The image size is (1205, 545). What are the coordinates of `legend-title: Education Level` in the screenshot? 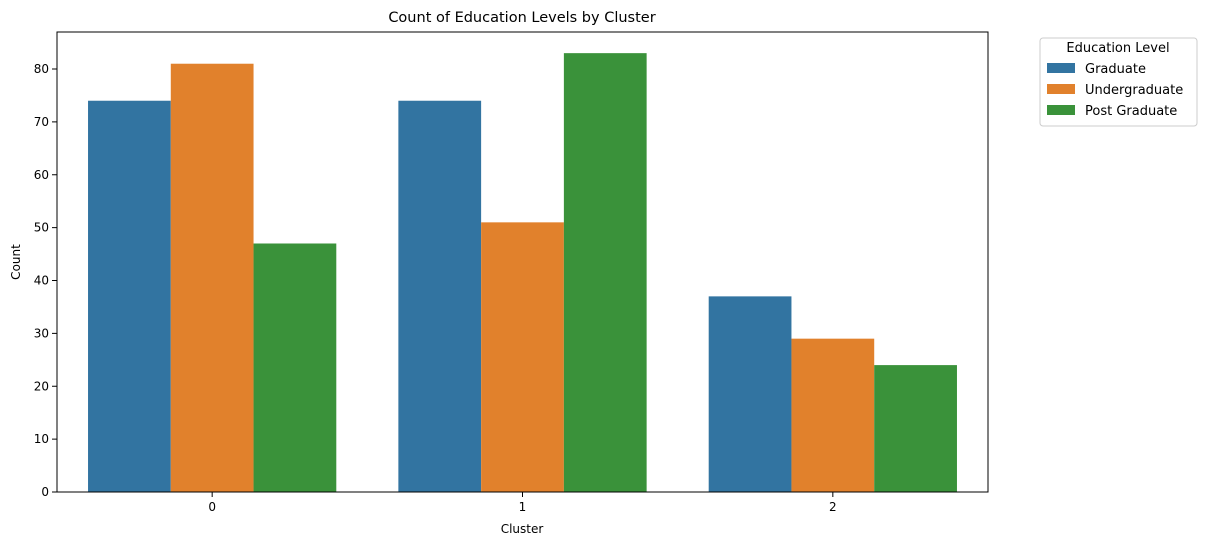 It's located at (1117, 48).